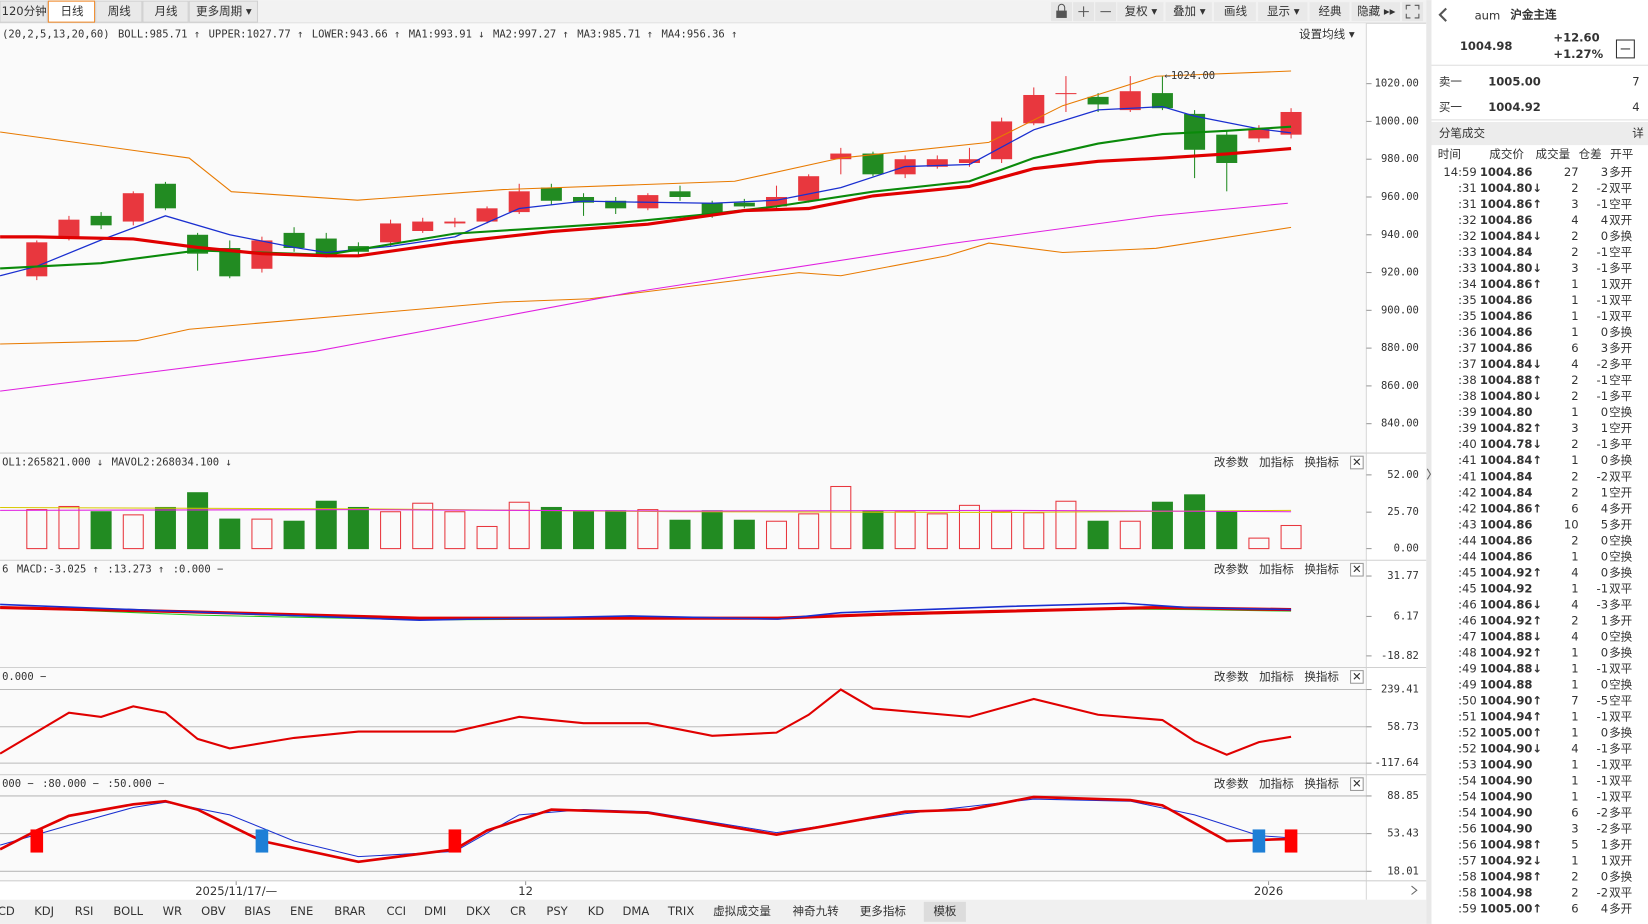 Image resolution: width=1648 pixels, height=924 pixels. What do you see at coordinates (1603, 749) in the screenshot?
I see `trade-delta: -1` at bounding box center [1603, 749].